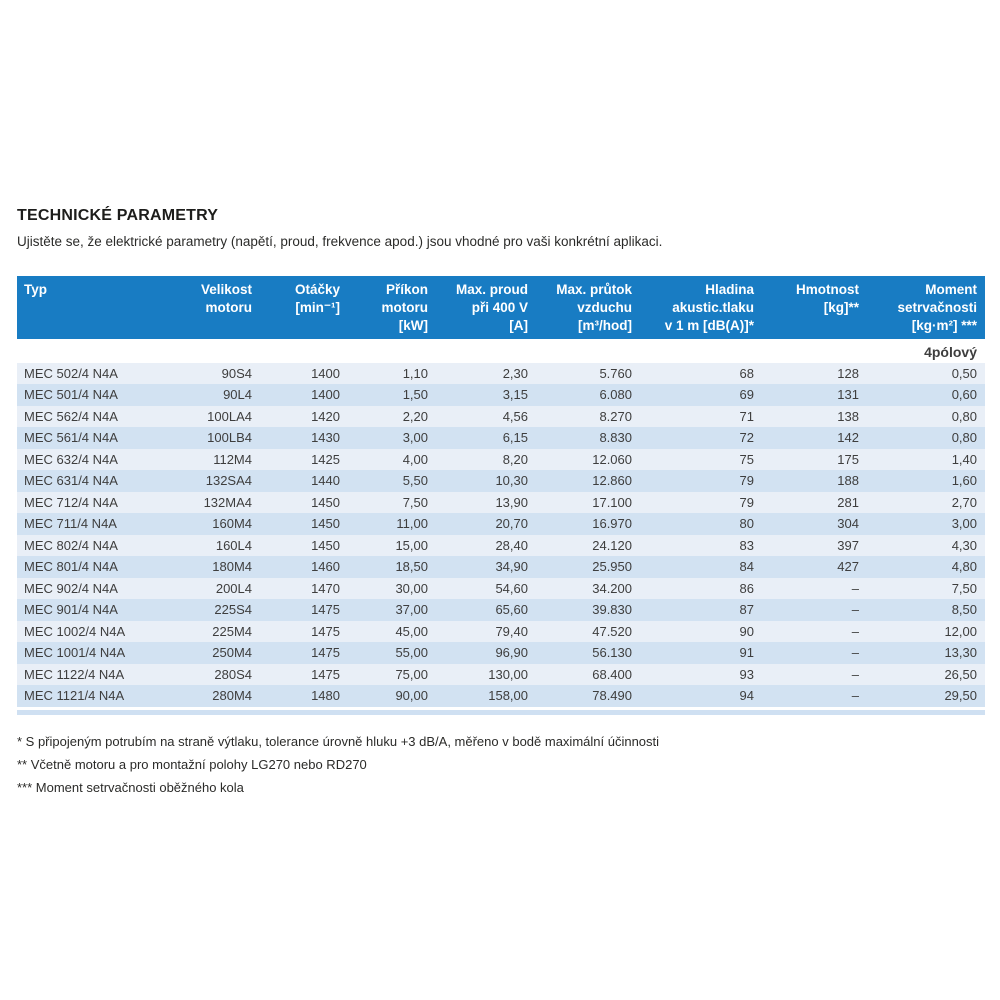 Image resolution: width=1000 pixels, height=1000 pixels. What do you see at coordinates (221, 395) in the screenshot?
I see `table-cell: 90L4` at bounding box center [221, 395].